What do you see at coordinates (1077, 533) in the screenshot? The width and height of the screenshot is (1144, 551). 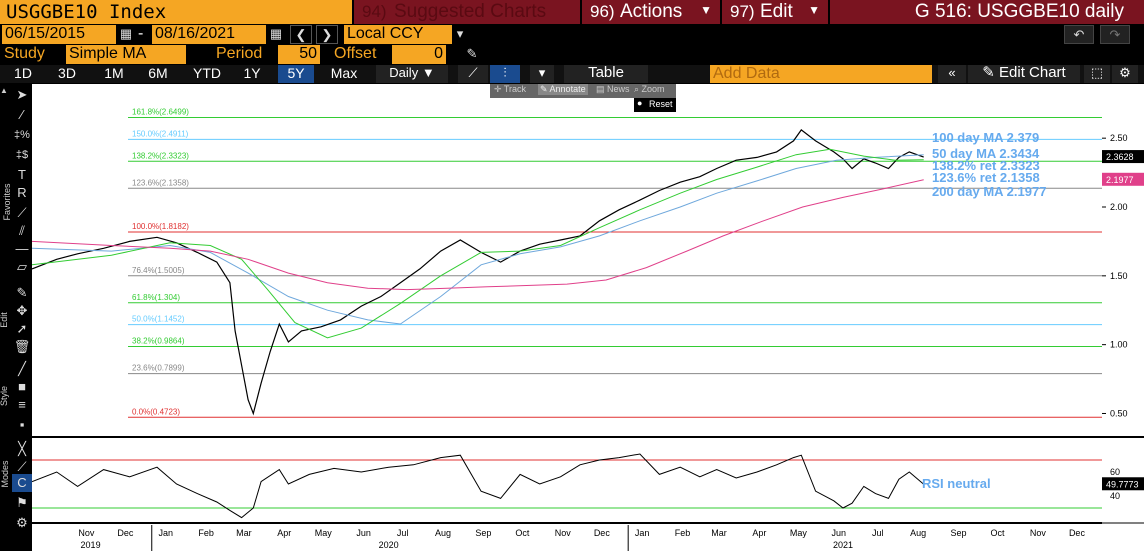 I see `month-label: Dec` at bounding box center [1077, 533].